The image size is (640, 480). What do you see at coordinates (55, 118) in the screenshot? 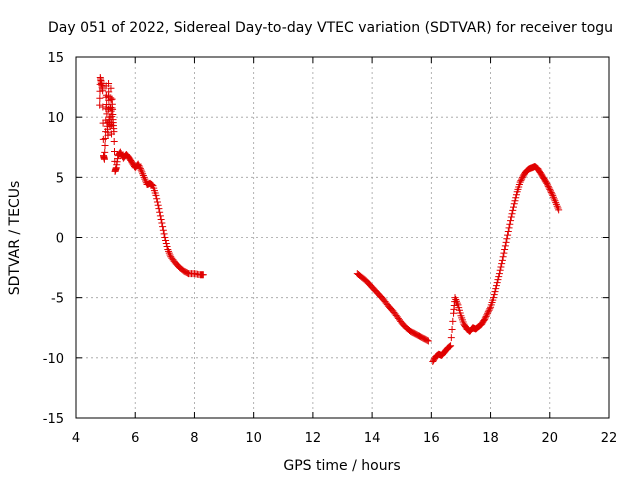
I see `y-tick-label: 10` at bounding box center [55, 118].